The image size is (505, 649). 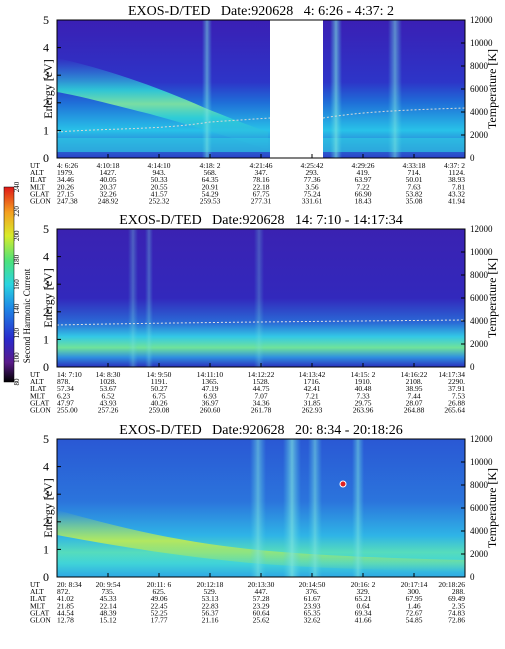 I want to click on panel-3-table-cell: 22.45, so click(x=159, y=605).